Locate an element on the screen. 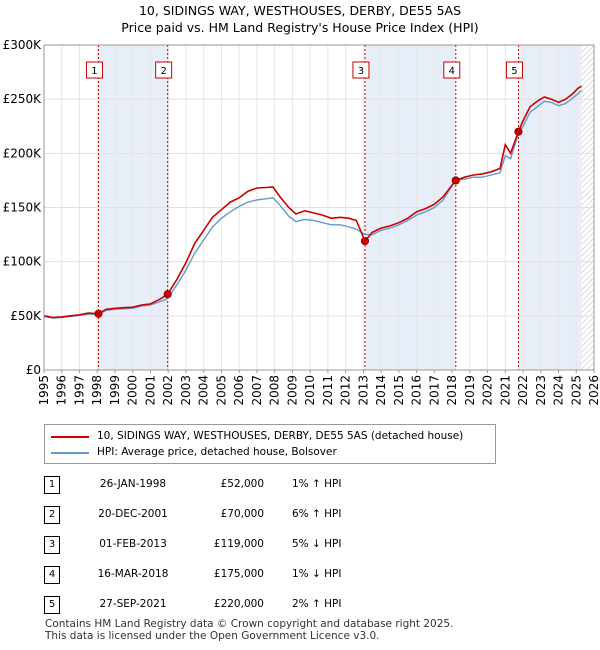  sale-number-badge: 3 is located at coordinates (52, 545).